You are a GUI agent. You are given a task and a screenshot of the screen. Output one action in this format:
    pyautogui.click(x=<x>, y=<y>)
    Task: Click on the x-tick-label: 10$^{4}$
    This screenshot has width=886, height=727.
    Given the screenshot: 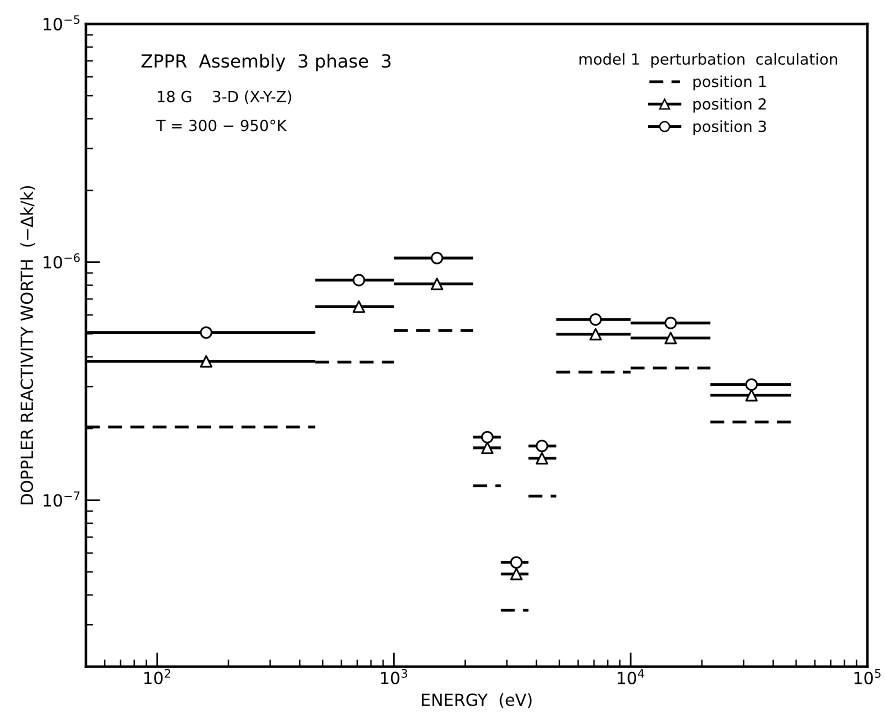 What is the action you would take?
    pyautogui.click(x=631, y=676)
    